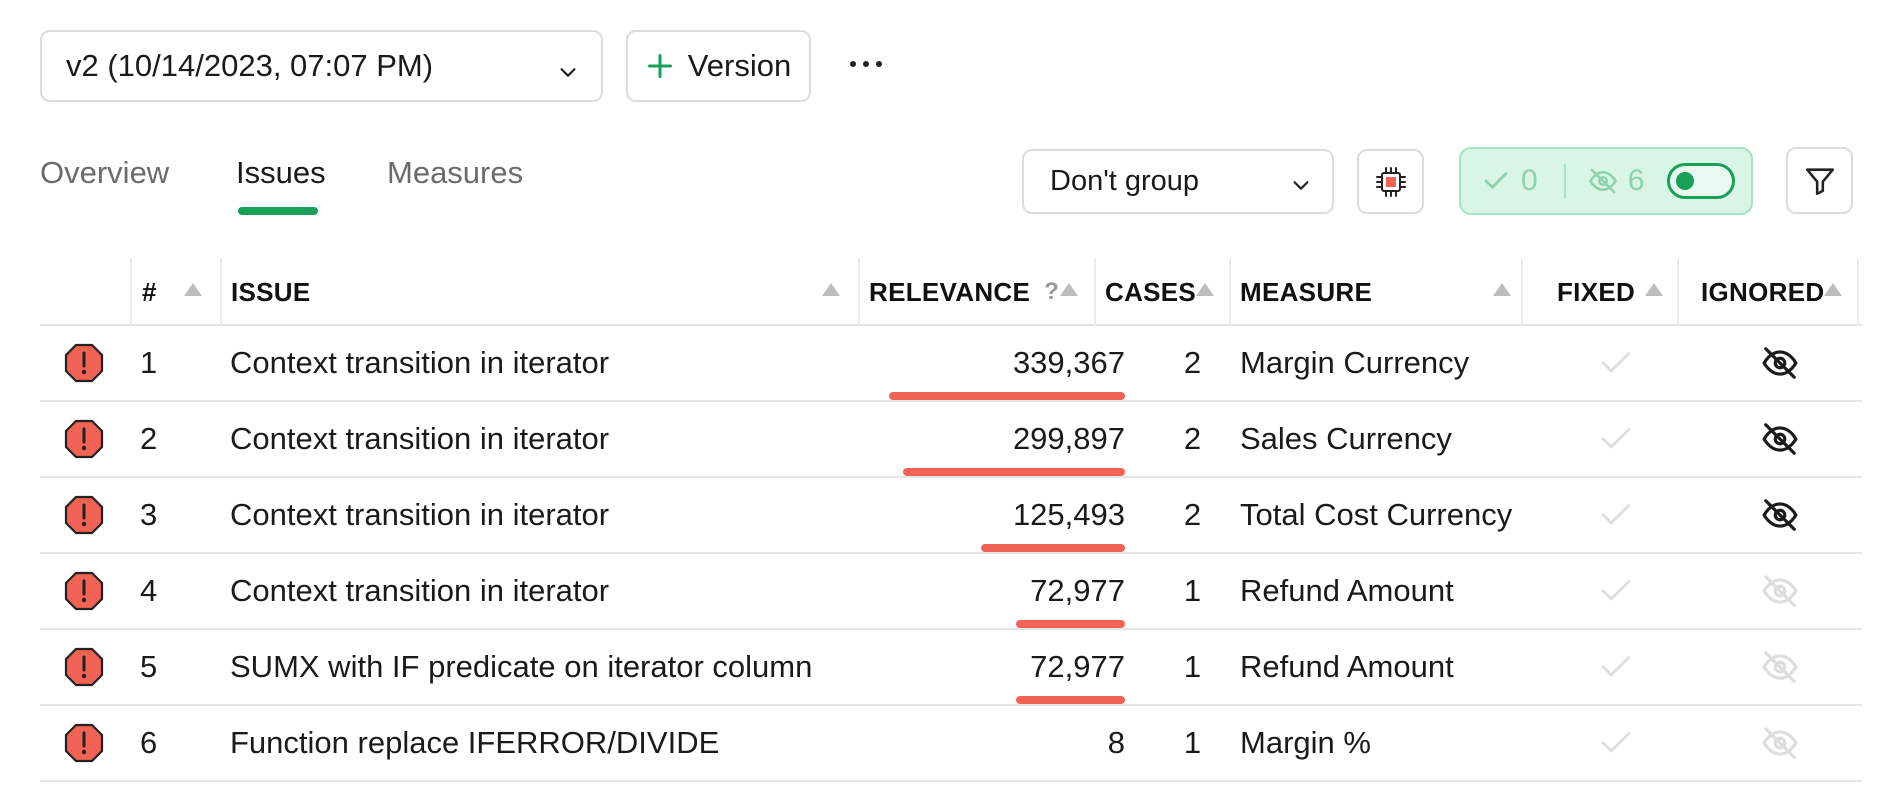  What do you see at coordinates (149, 438) in the screenshot?
I see `row-number: 2` at bounding box center [149, 438].